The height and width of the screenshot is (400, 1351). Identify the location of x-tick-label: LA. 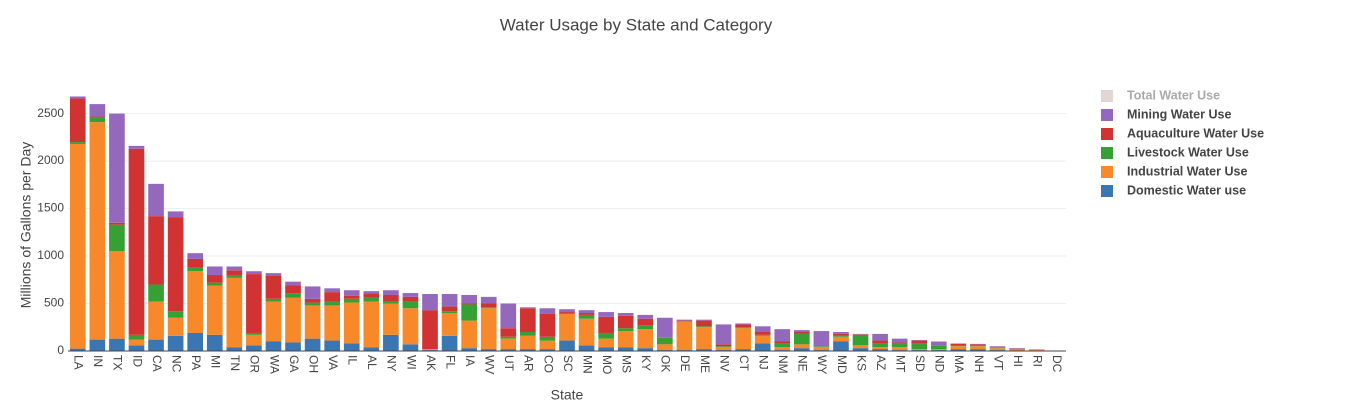
(79, 362).